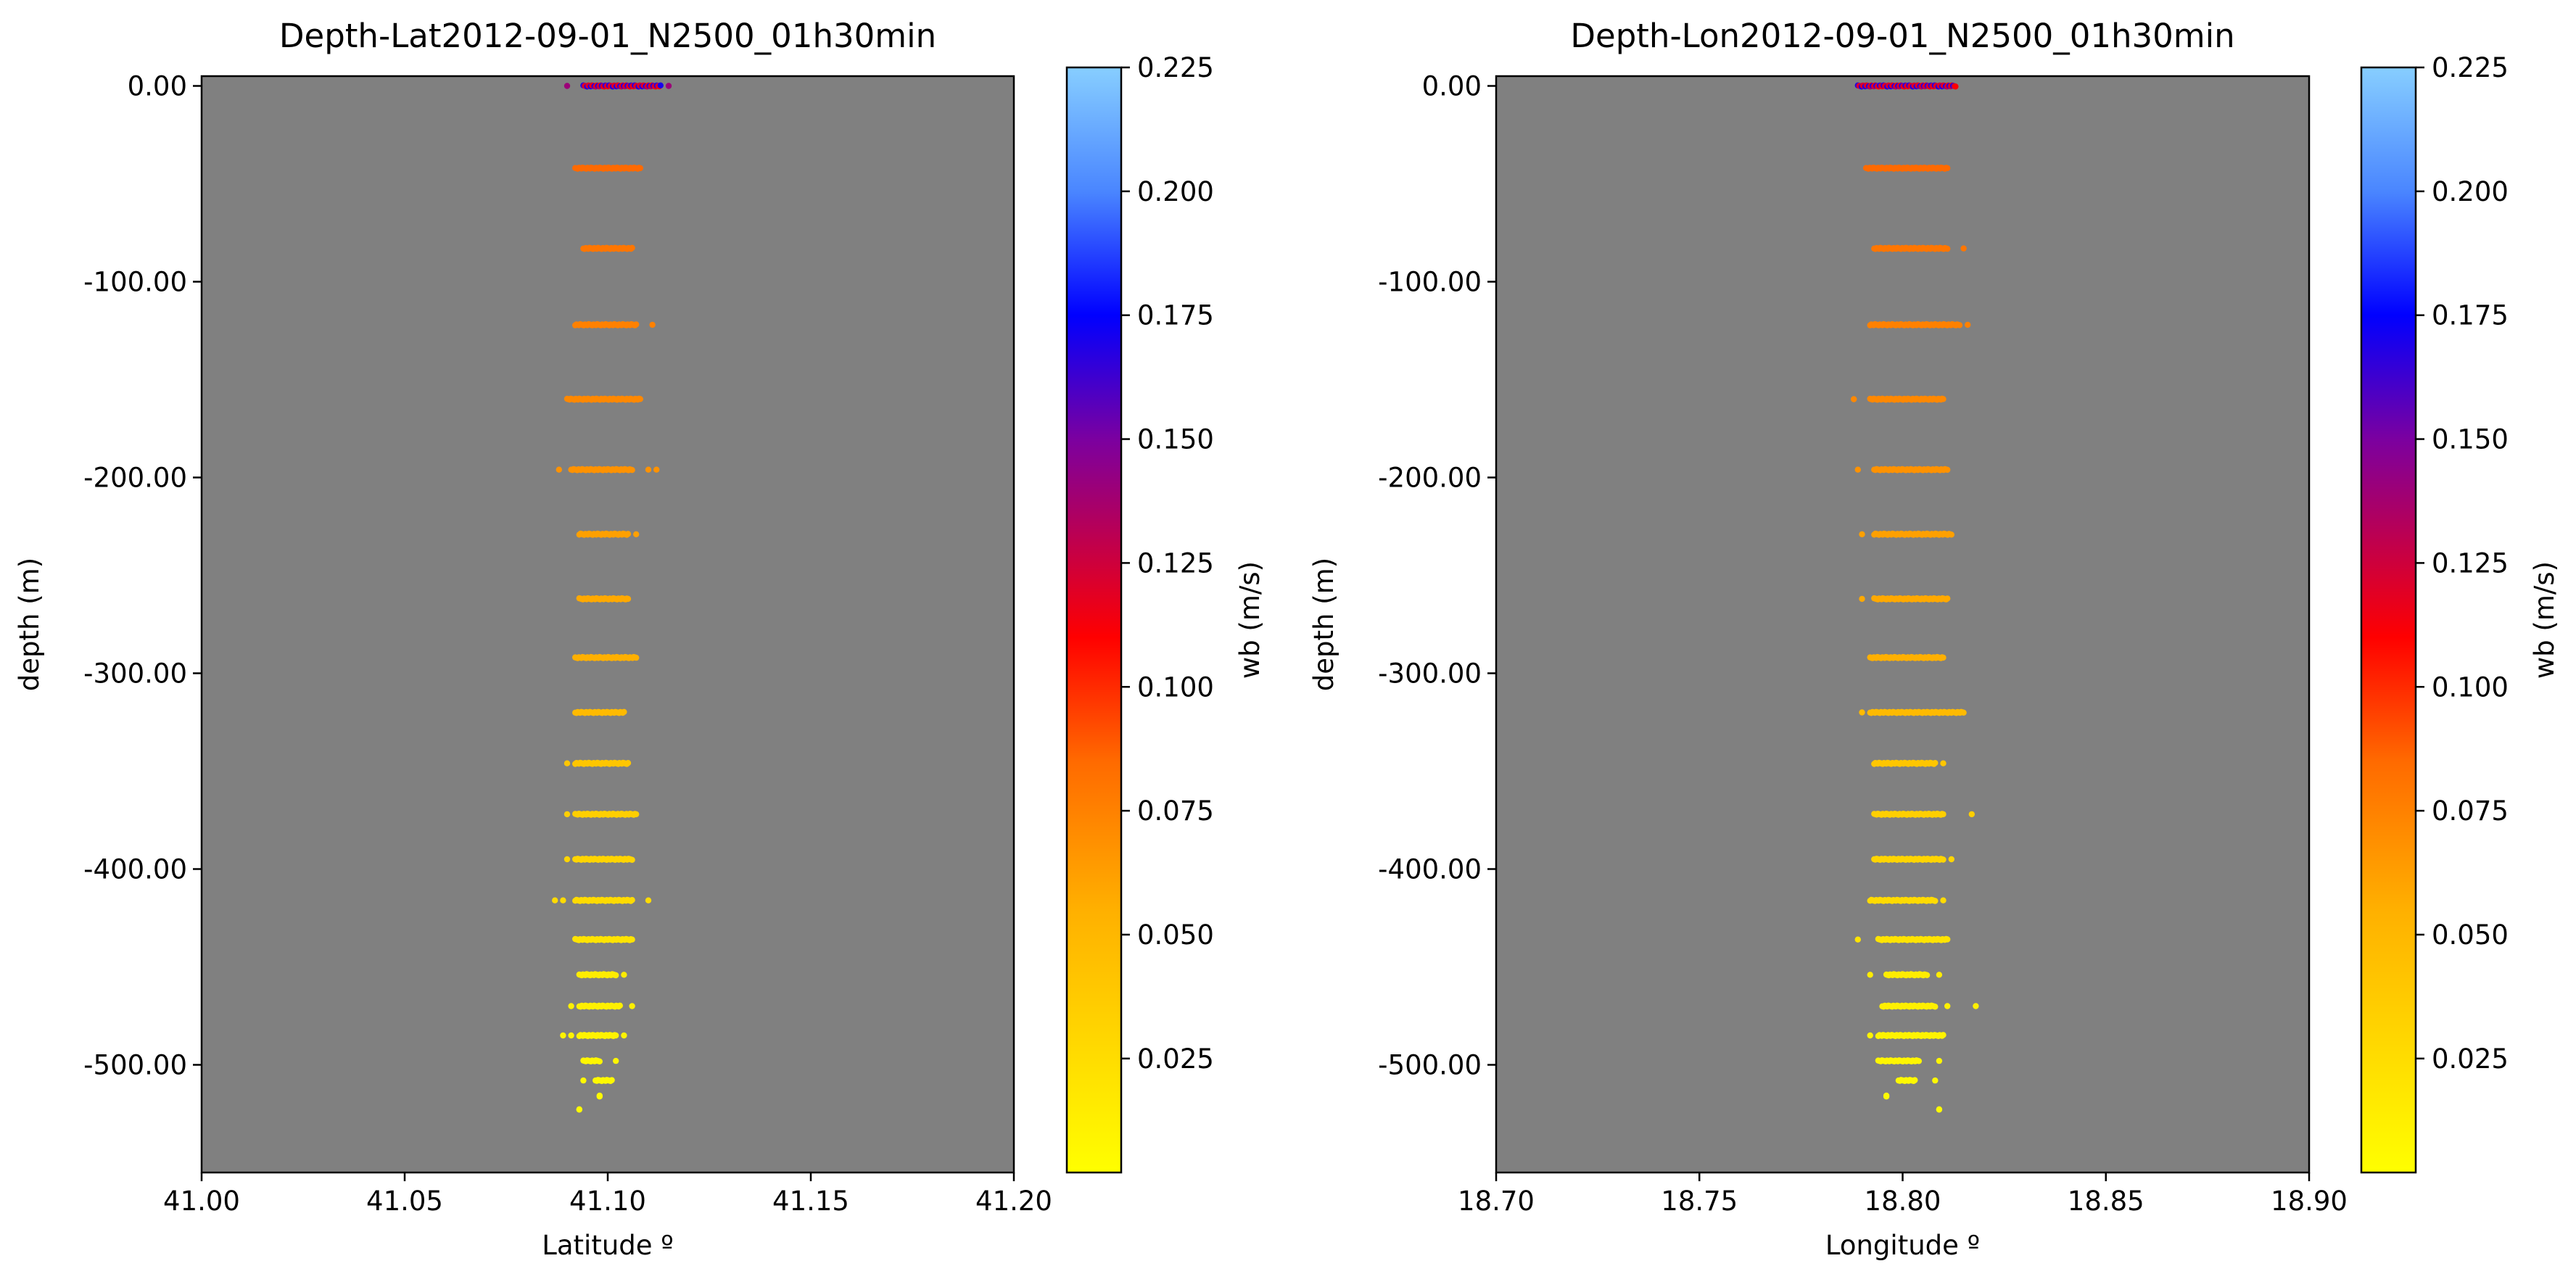  Describe the element at coordinates (1699, 1201) in the screenshot. I see `x-tick-label: 18.75` at that location.